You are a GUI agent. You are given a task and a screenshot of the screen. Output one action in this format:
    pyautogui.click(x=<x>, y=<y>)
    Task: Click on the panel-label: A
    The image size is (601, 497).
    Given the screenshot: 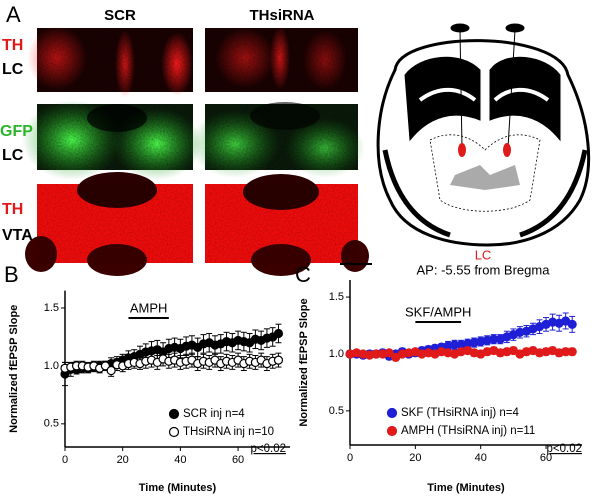 What is the action you would take?
    pyautogui.click(x=13, y=14)
    